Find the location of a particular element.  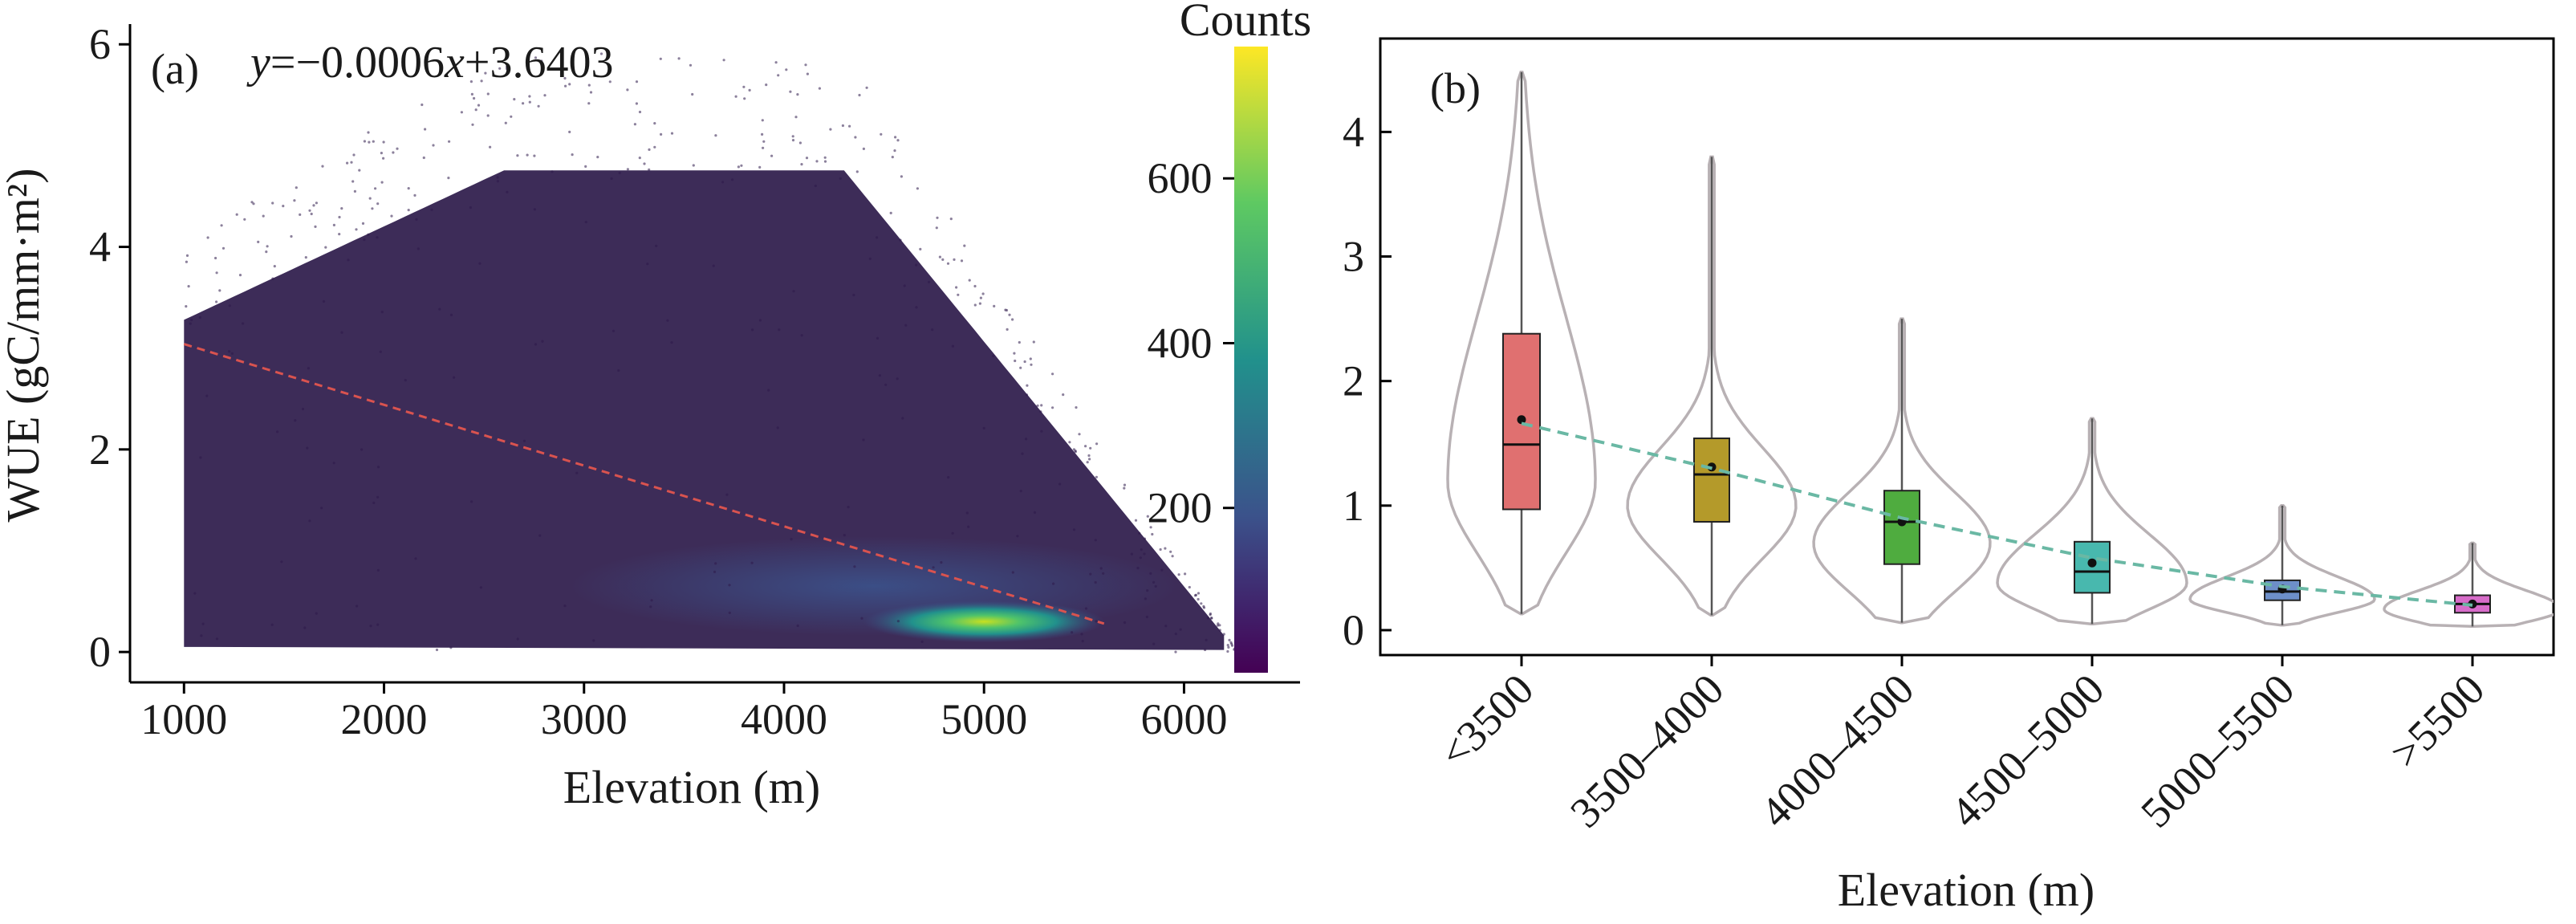

x-tick-label-a: 6000 is located at coordinates (1183, 719).